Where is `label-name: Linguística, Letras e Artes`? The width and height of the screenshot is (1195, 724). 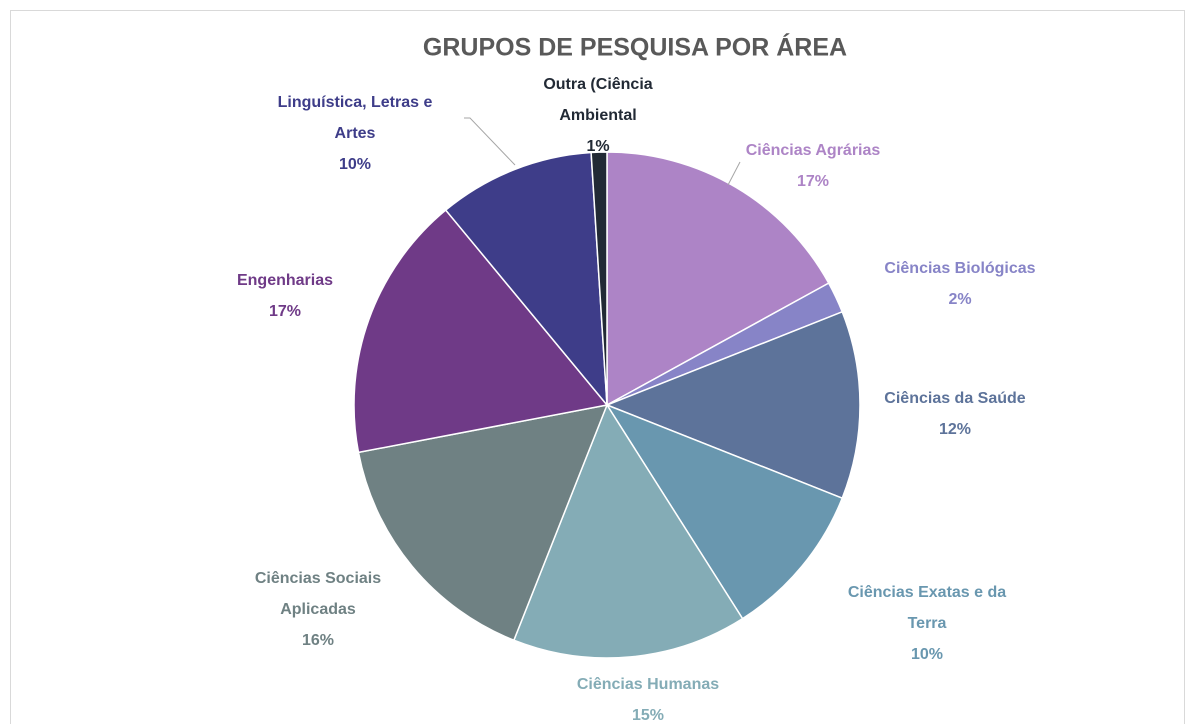
label-name: Linguística, Letras e Artes is located at coordinates (355, 117).